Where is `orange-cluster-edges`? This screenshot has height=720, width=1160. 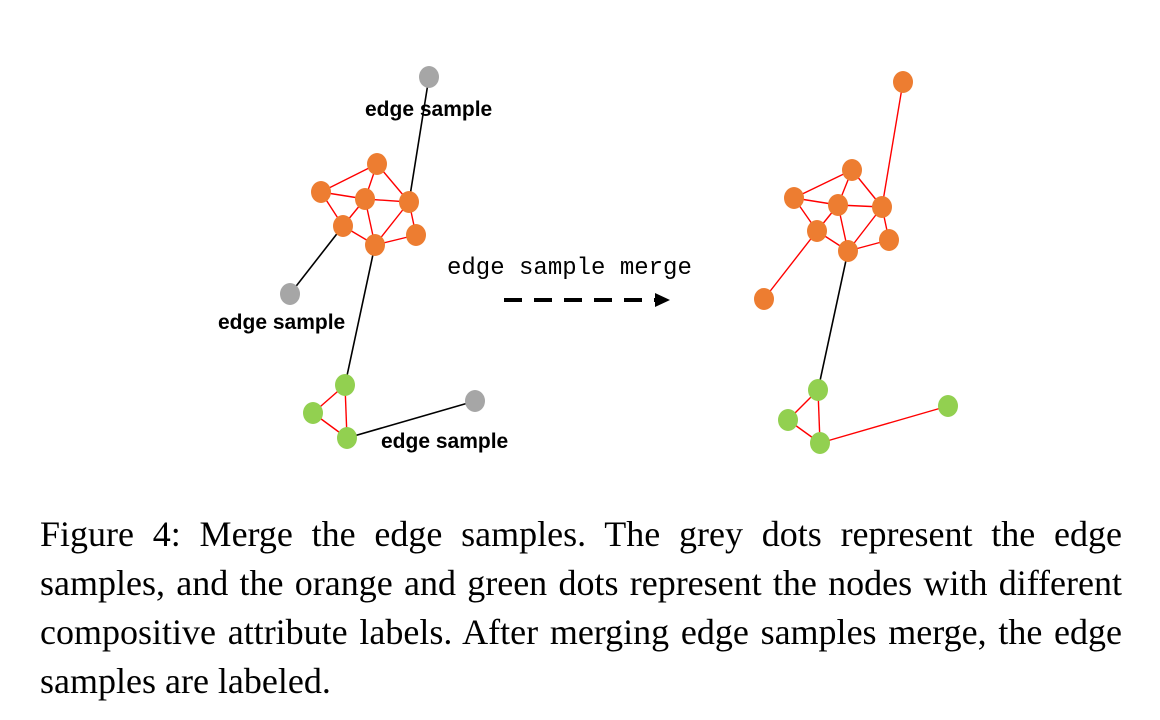
orange-cluster-edges is located at coordinates (833, 190).